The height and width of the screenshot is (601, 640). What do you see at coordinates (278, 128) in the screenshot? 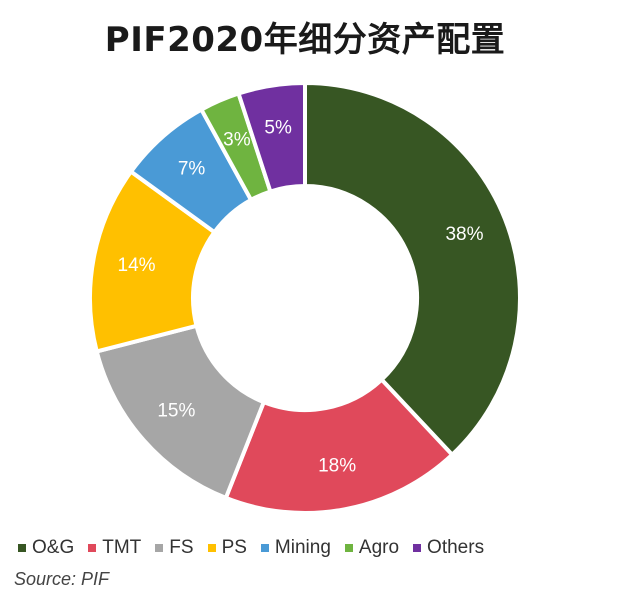
I see `slice-label-others: 5%` at bounding box center [278, 128].